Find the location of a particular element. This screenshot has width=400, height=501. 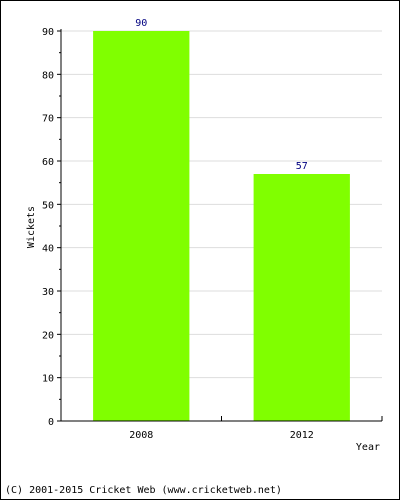

y-tick-label: 80 is located at coordinates (48, 75).